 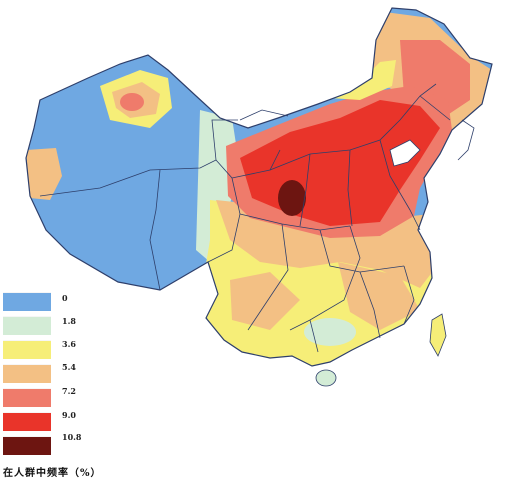 What do you see at coordinates (405, 153) in the screenshot?
I see `bay-water` at bounding box center [405, 153].